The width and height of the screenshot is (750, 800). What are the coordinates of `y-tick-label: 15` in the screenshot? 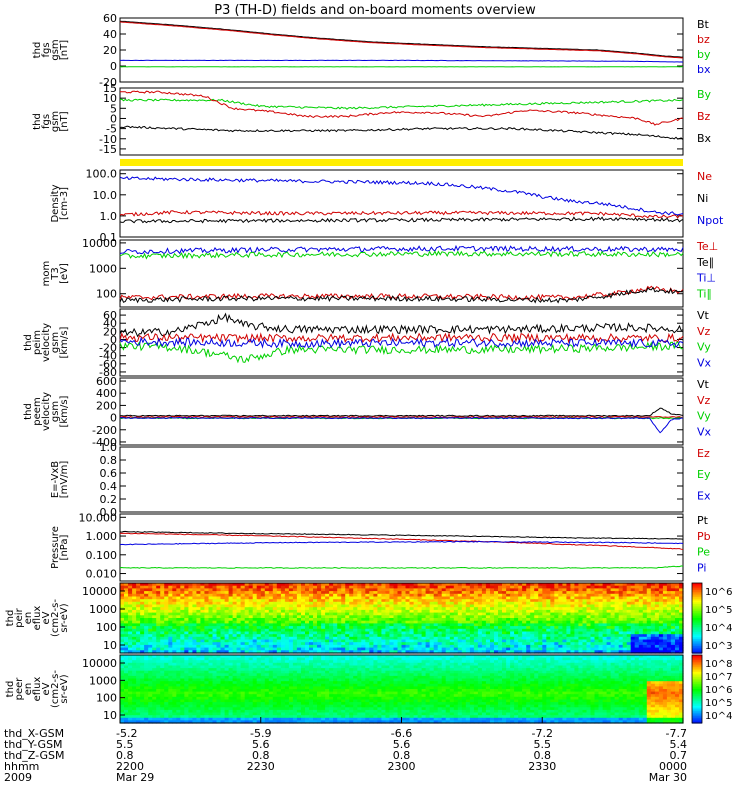 It's located at (110, 88).